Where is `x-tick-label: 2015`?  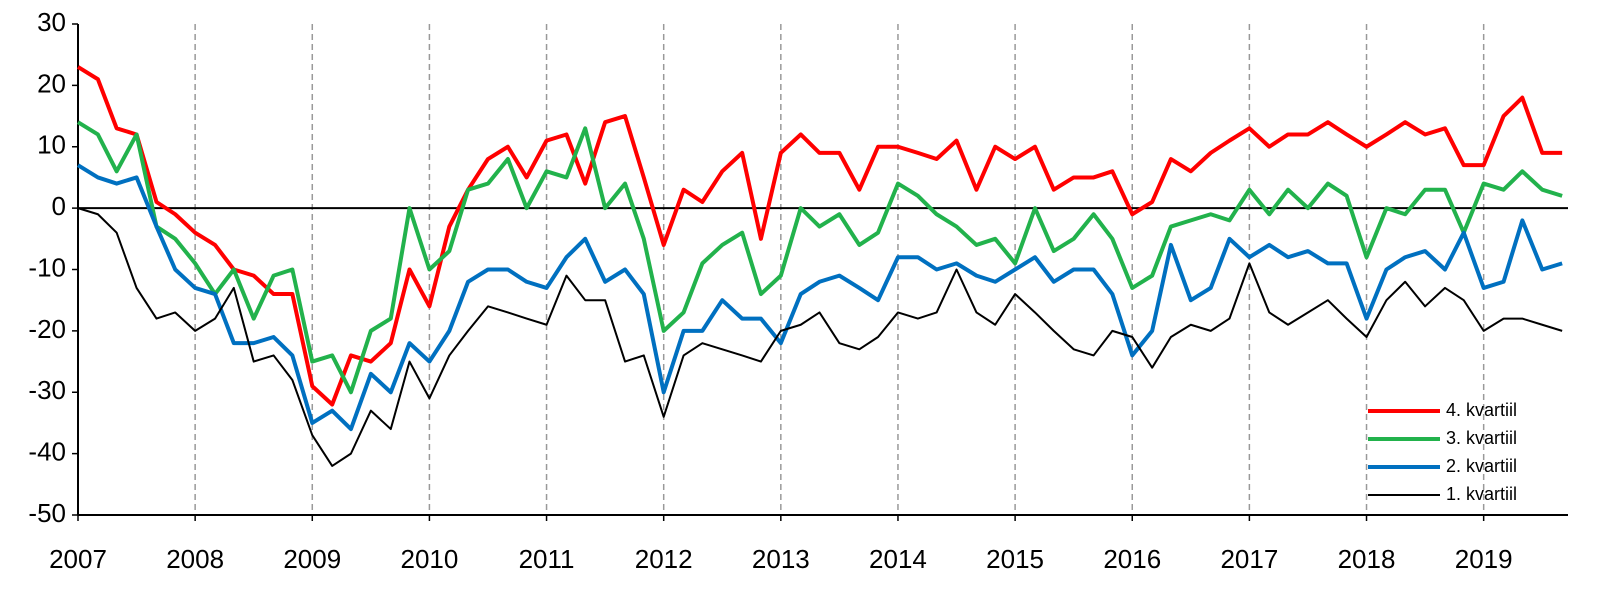 x-tick-label: 2015 is located at coordinates (1015, 559).